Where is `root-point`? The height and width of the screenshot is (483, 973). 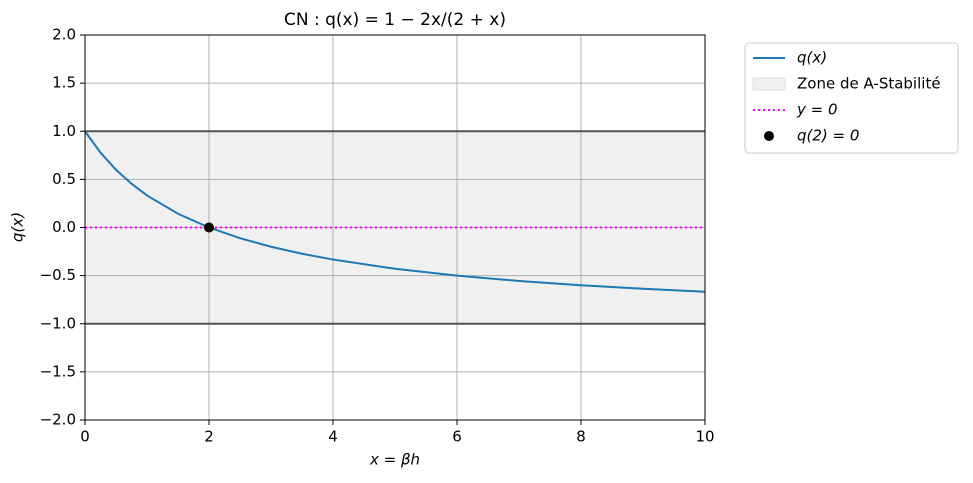 root-point is located at coordinates (209, 227).